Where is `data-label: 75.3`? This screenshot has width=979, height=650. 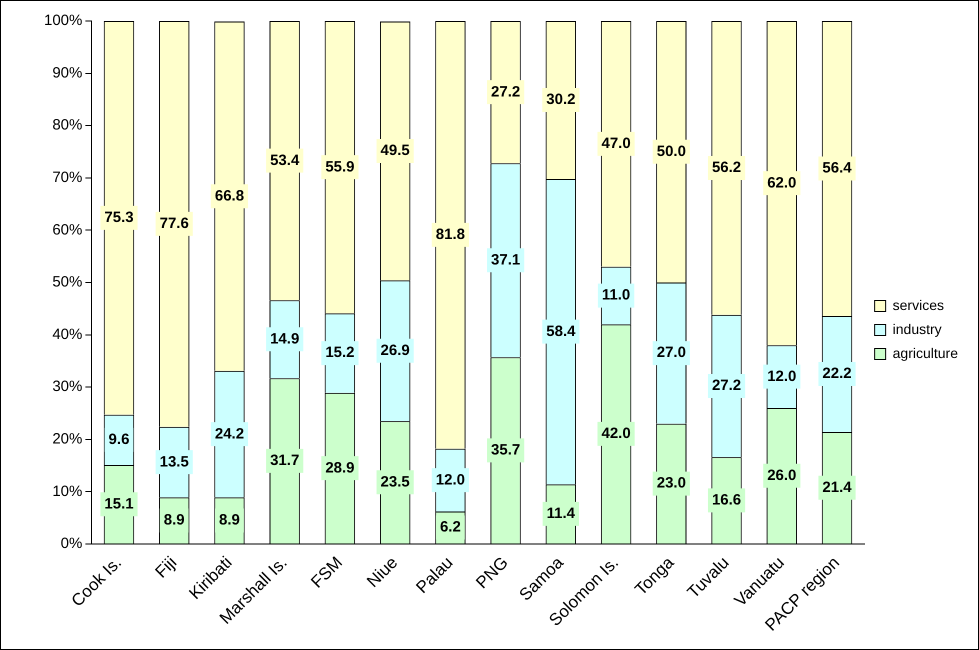
data-label: 75.3 is located at coordinates (119, 217).